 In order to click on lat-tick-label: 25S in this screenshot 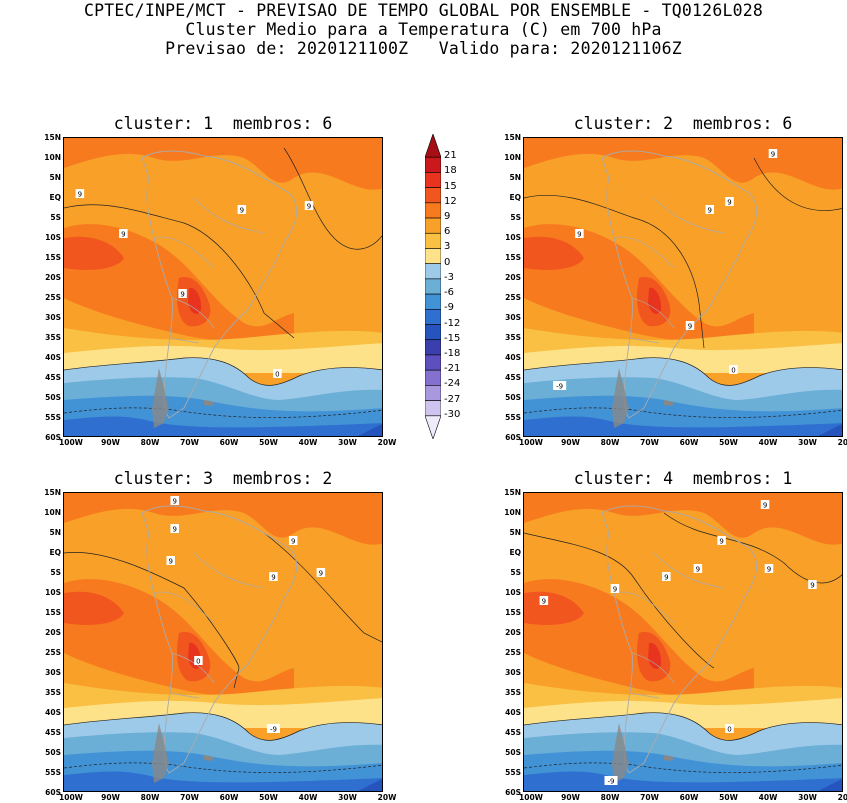, I will do `click(53, 652)`.